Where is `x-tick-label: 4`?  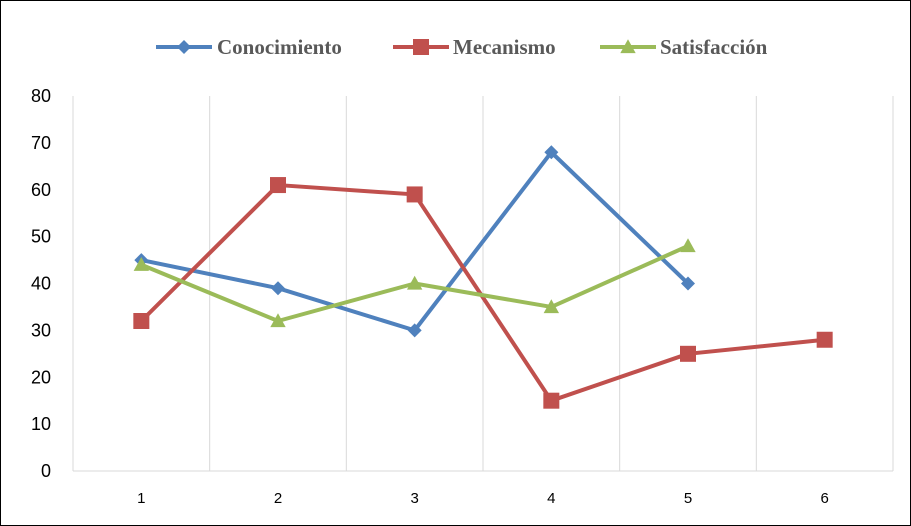
x-tick-label: 4 is located at coordinates (551, 498).